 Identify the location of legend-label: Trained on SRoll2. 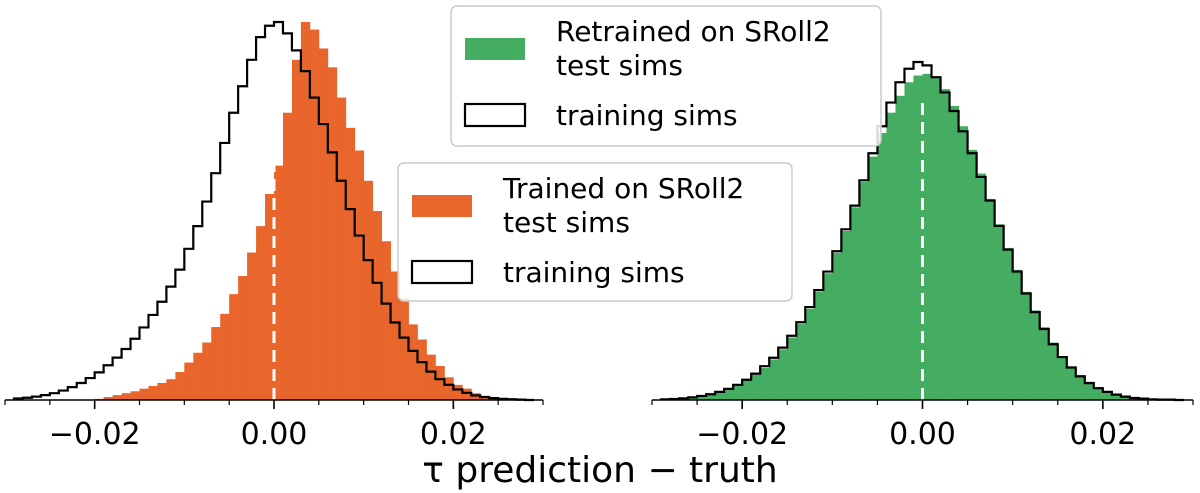
(623, 188).